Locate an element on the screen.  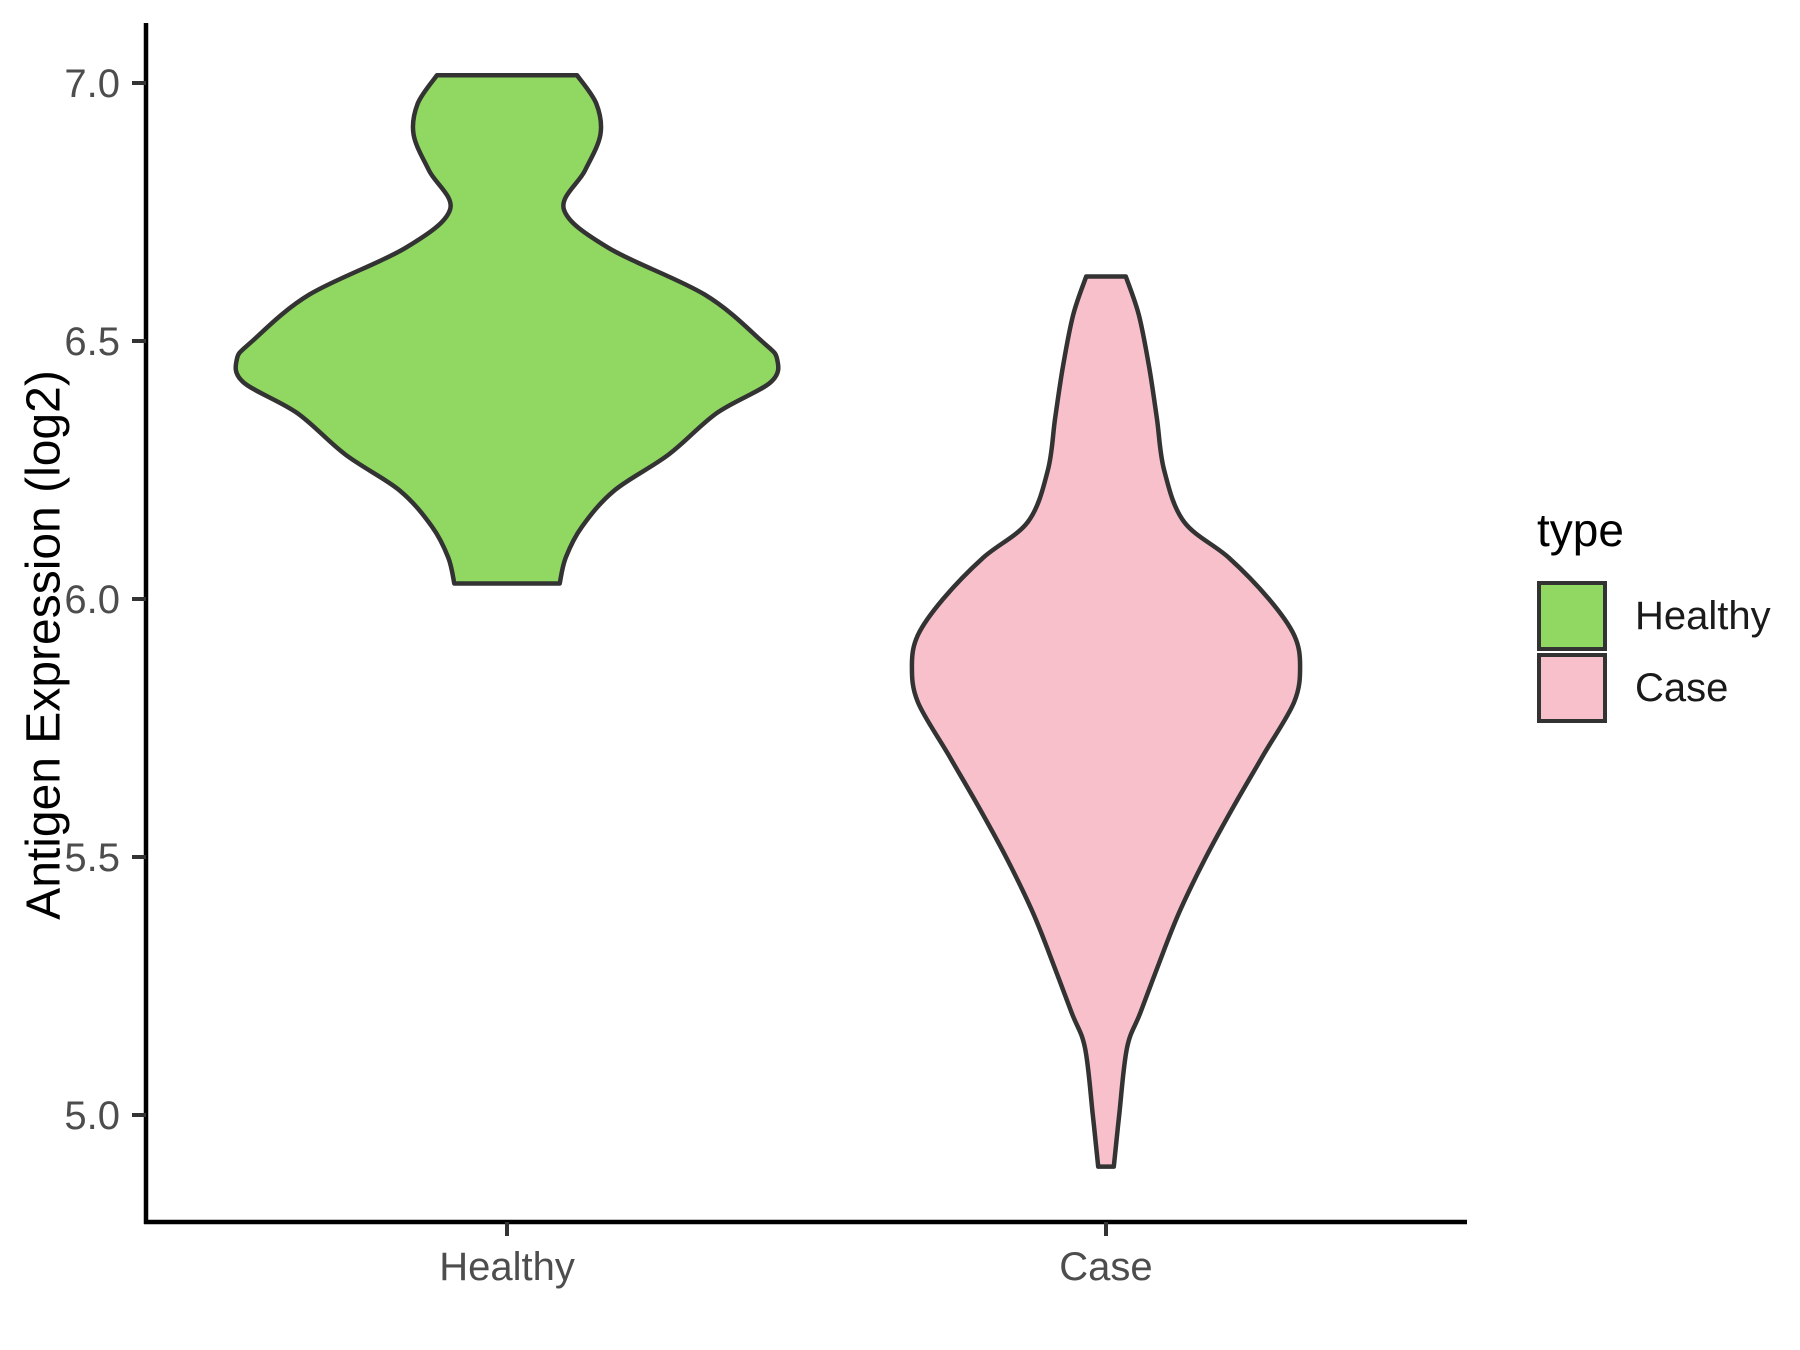
case-violin is located at coordinates (1106, 721).